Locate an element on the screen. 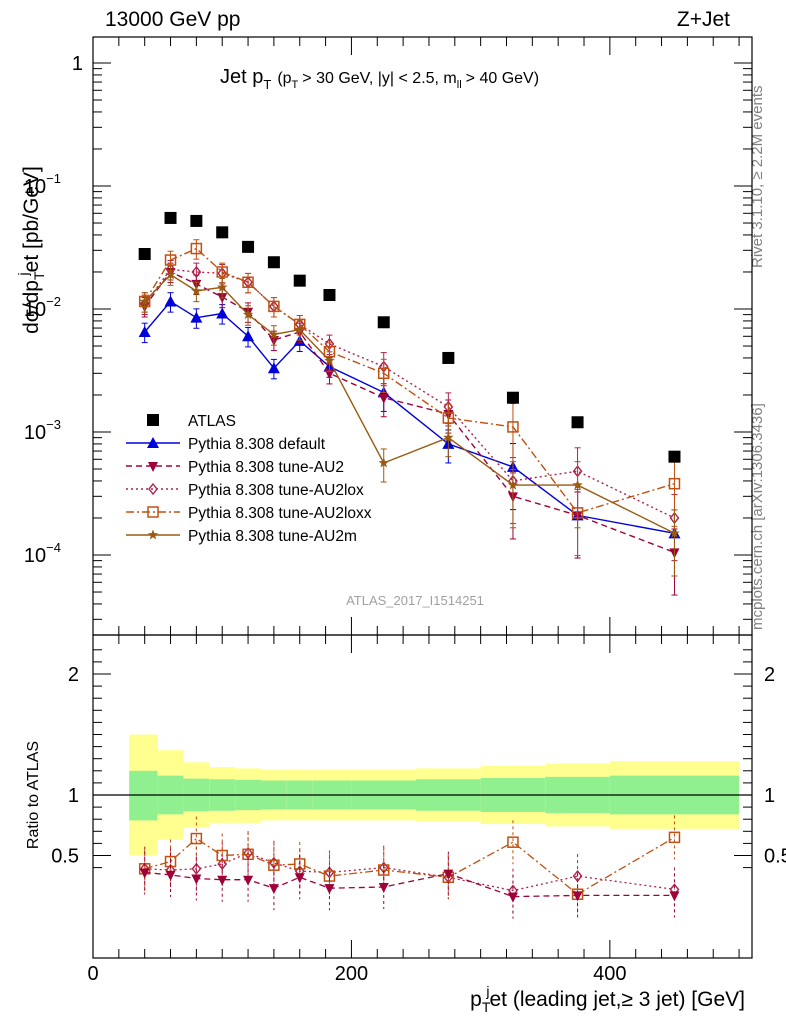 Image resolution: width=786 pixels, height=1024 pixels. ratio-tick-label-right: 0.5 is located at coordinates (775, 857).